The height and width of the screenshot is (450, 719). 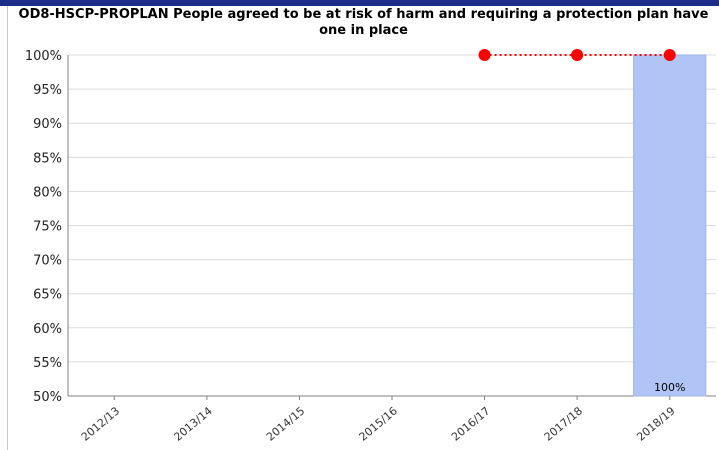 I want to click on y-tick-label: 55%, so click(x=47, y=363).